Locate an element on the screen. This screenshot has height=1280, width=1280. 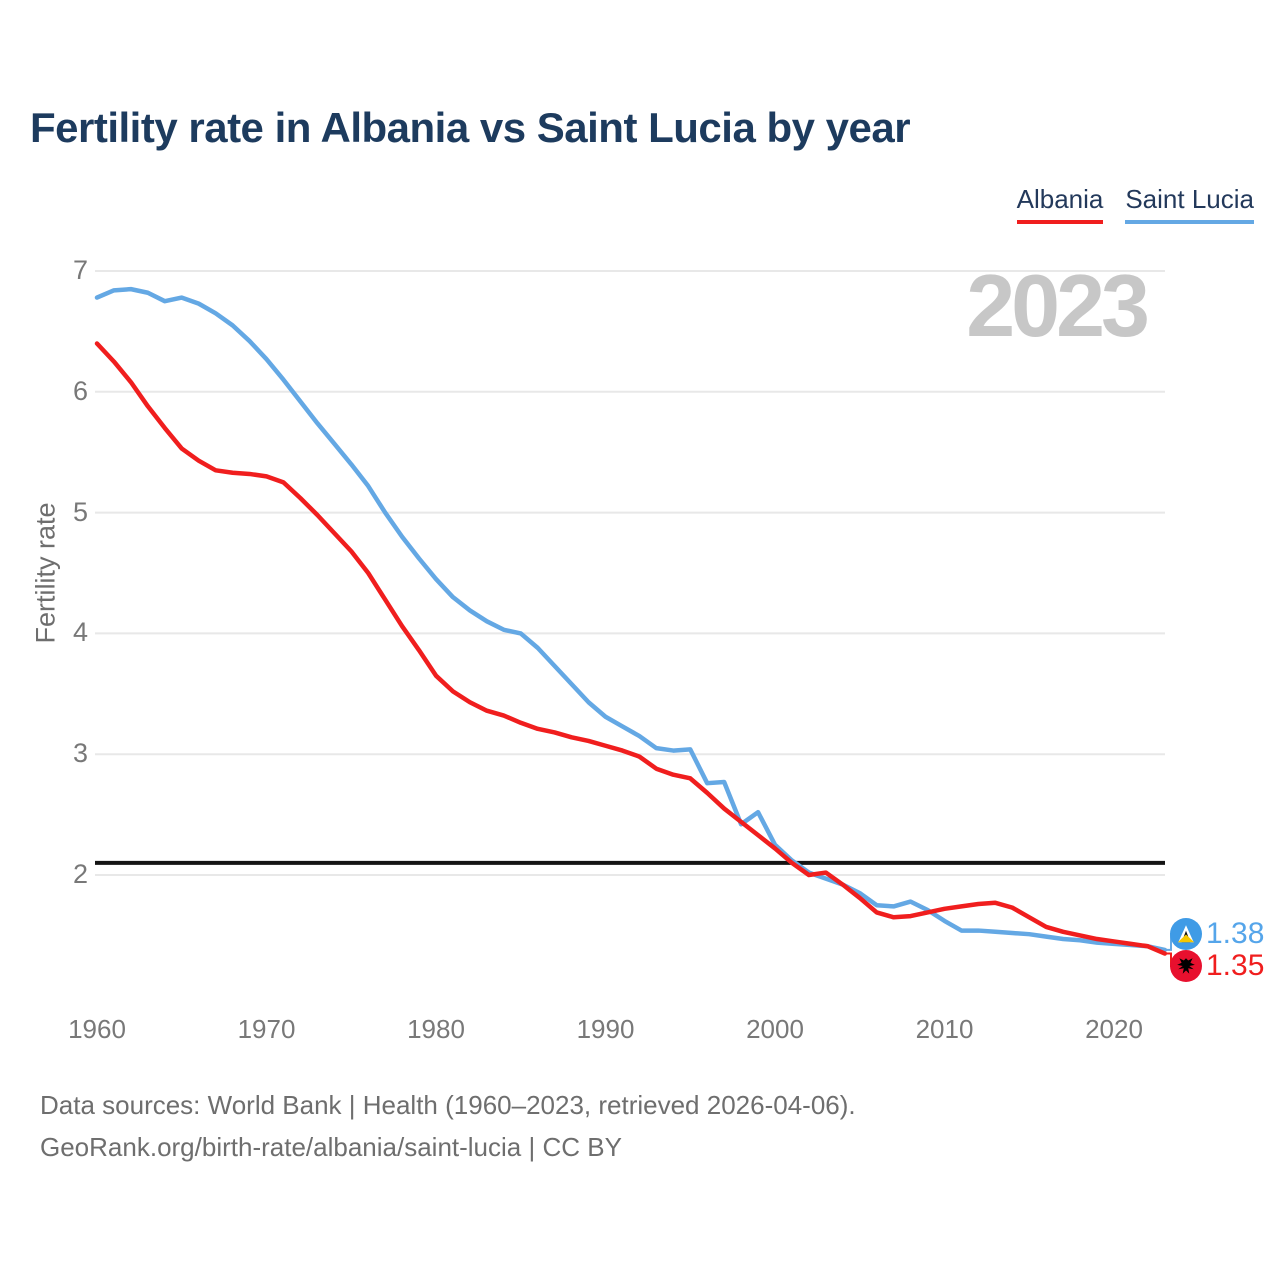
albania-end-value: 1.35 is located at coordinates (1235, 965).